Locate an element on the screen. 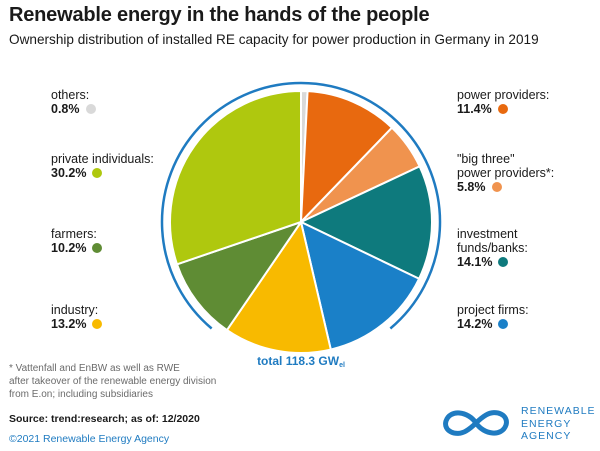  copyright-note: ©2021 Renewable Energy Agency is located at coordinates (89, 439).